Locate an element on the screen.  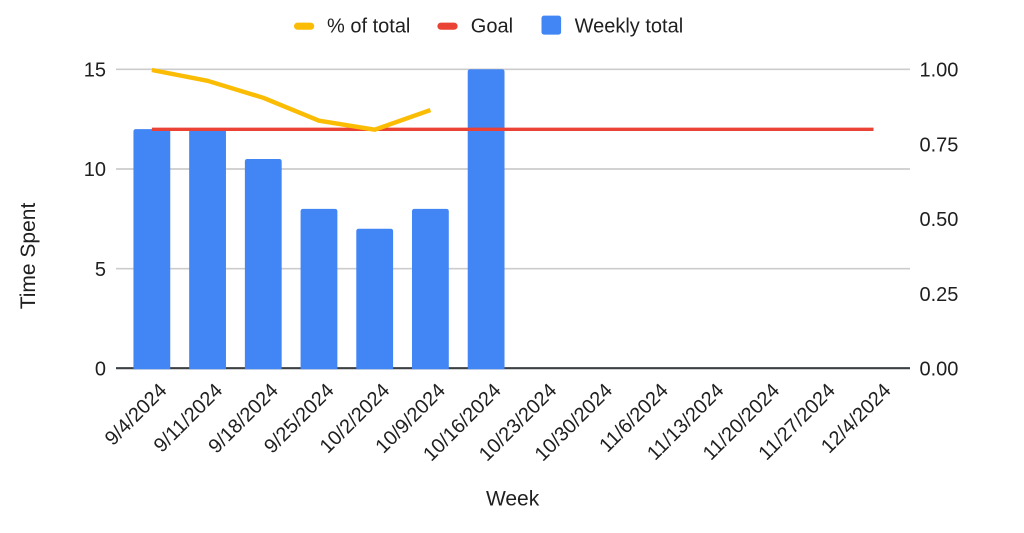
svg-text: Time Spent is located at coordinates (28, 256).